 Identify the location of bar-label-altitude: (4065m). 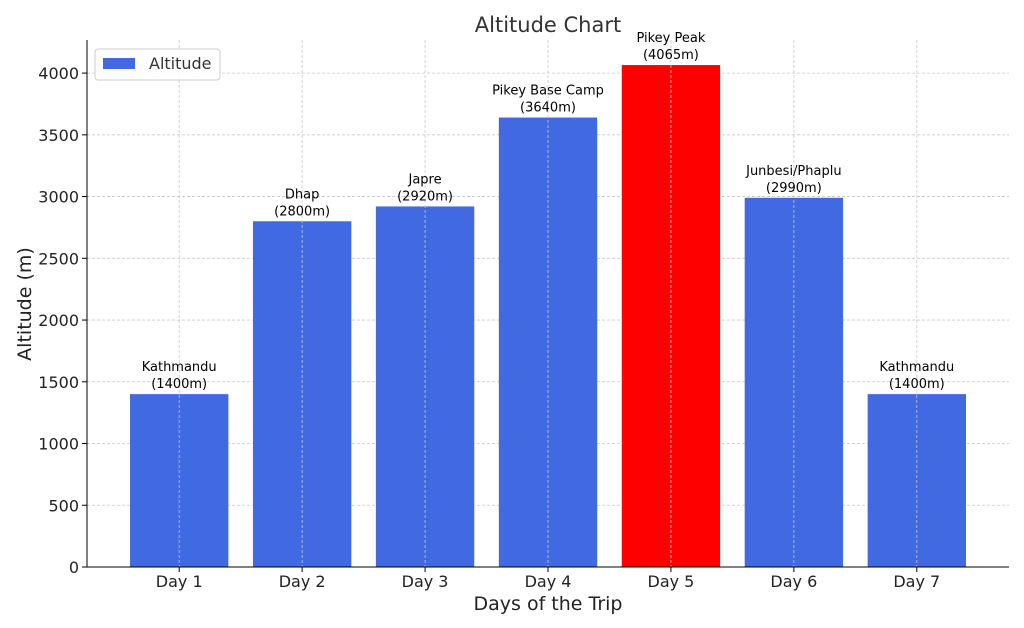
(671, 55).